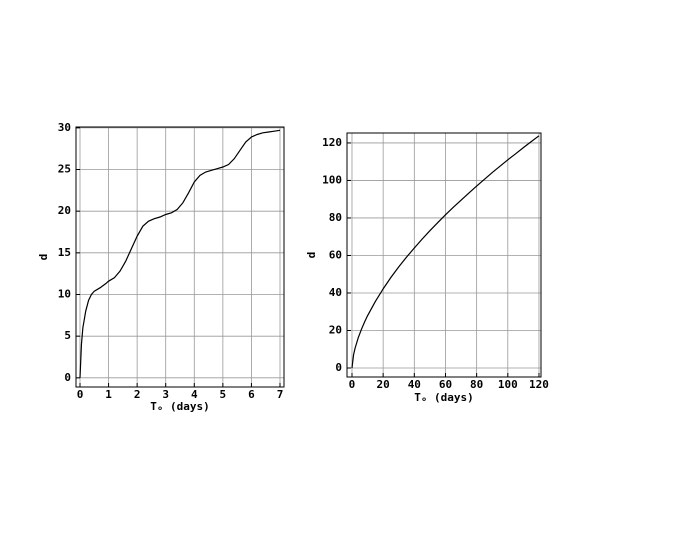  Describe the element at coordinates (64, 169) in the screenshot. I see `y-tick-label: 25` at that location.